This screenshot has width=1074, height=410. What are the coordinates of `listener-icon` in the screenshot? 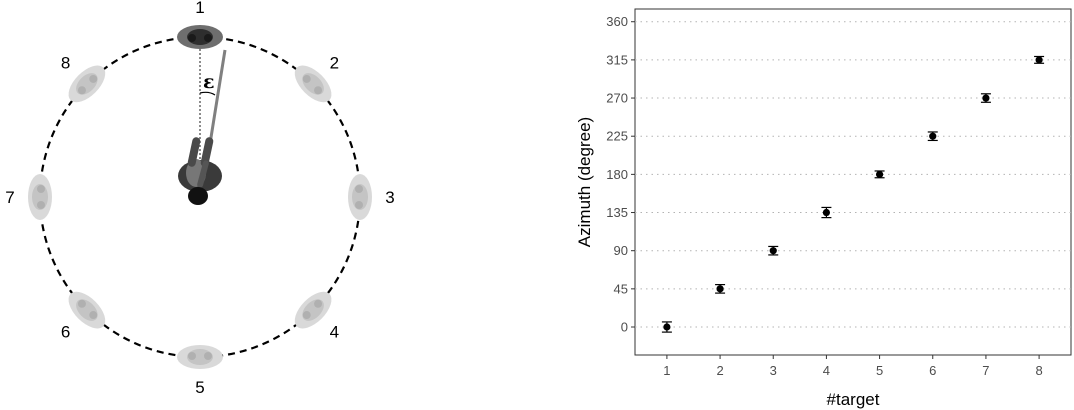 It's located at (200, 171).